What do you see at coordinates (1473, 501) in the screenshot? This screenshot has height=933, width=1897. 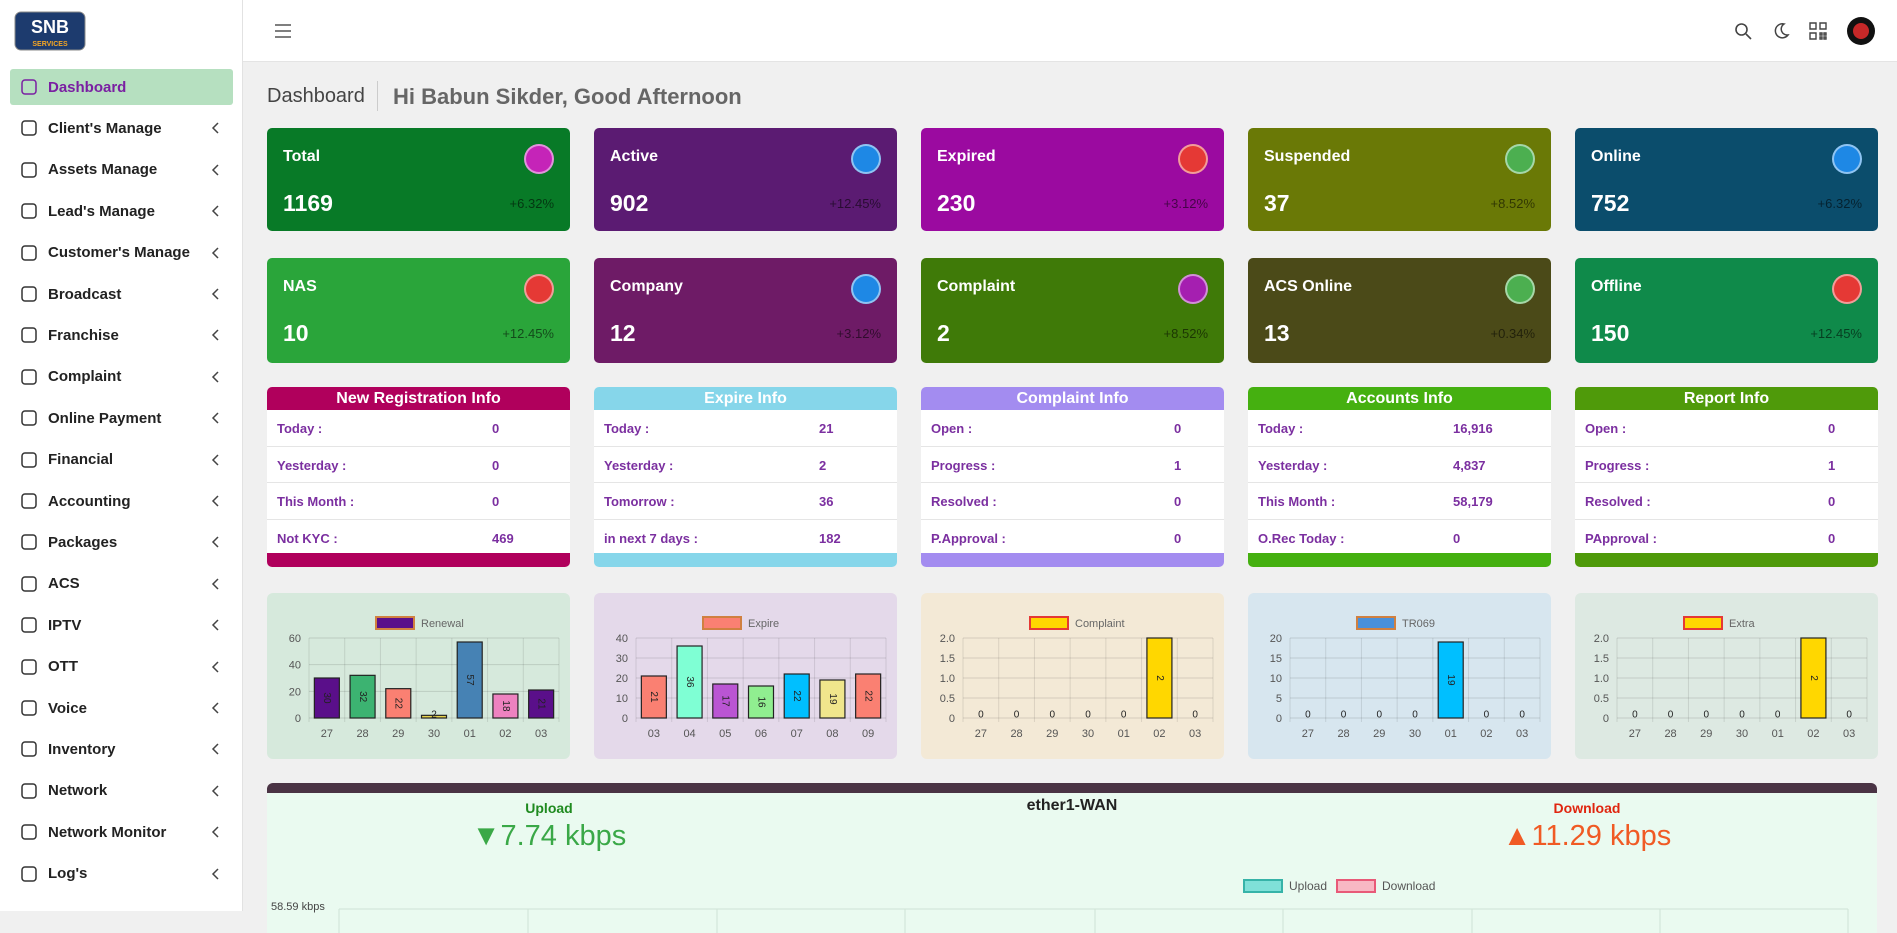 I see `info-value: 58,179` at bounding box center [1473, 501].